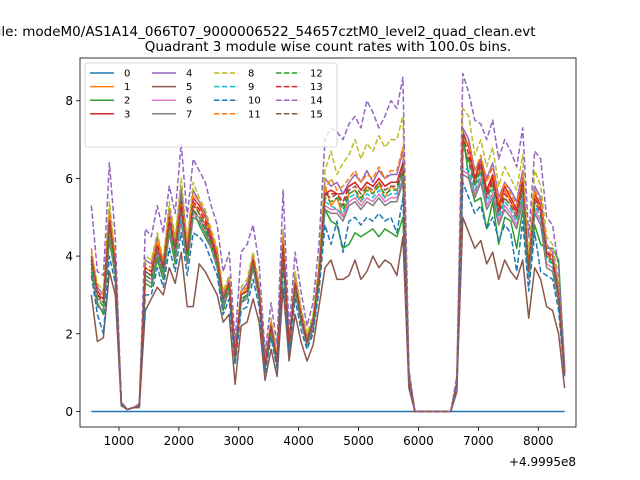  Describe the element at coordinates (238, 441) in the screenshot. I see `x-tick-label: 3000` at that location.